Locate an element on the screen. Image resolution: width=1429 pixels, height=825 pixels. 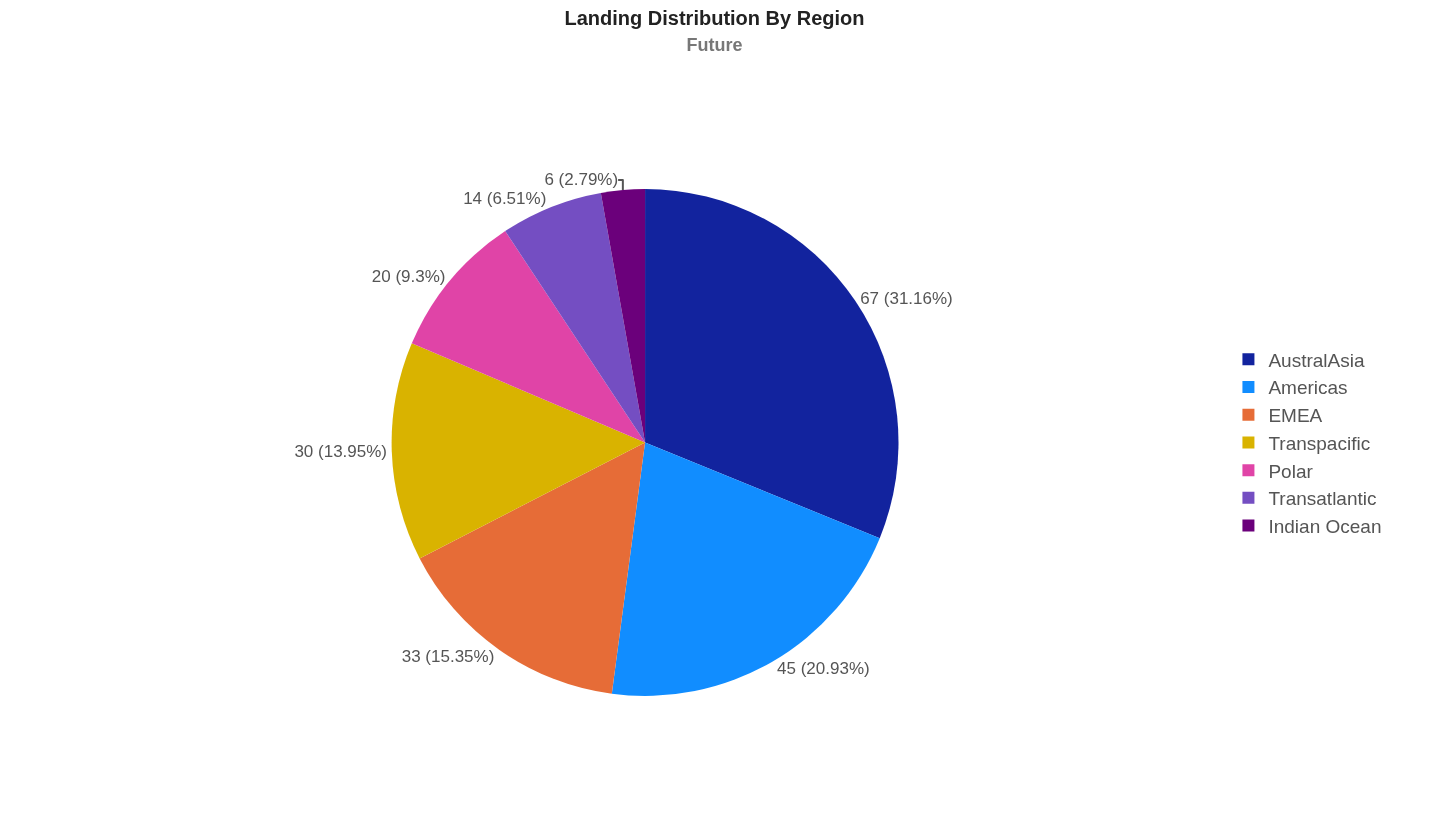
legend-label: Transpacific is located at coordinates (1319, 443).